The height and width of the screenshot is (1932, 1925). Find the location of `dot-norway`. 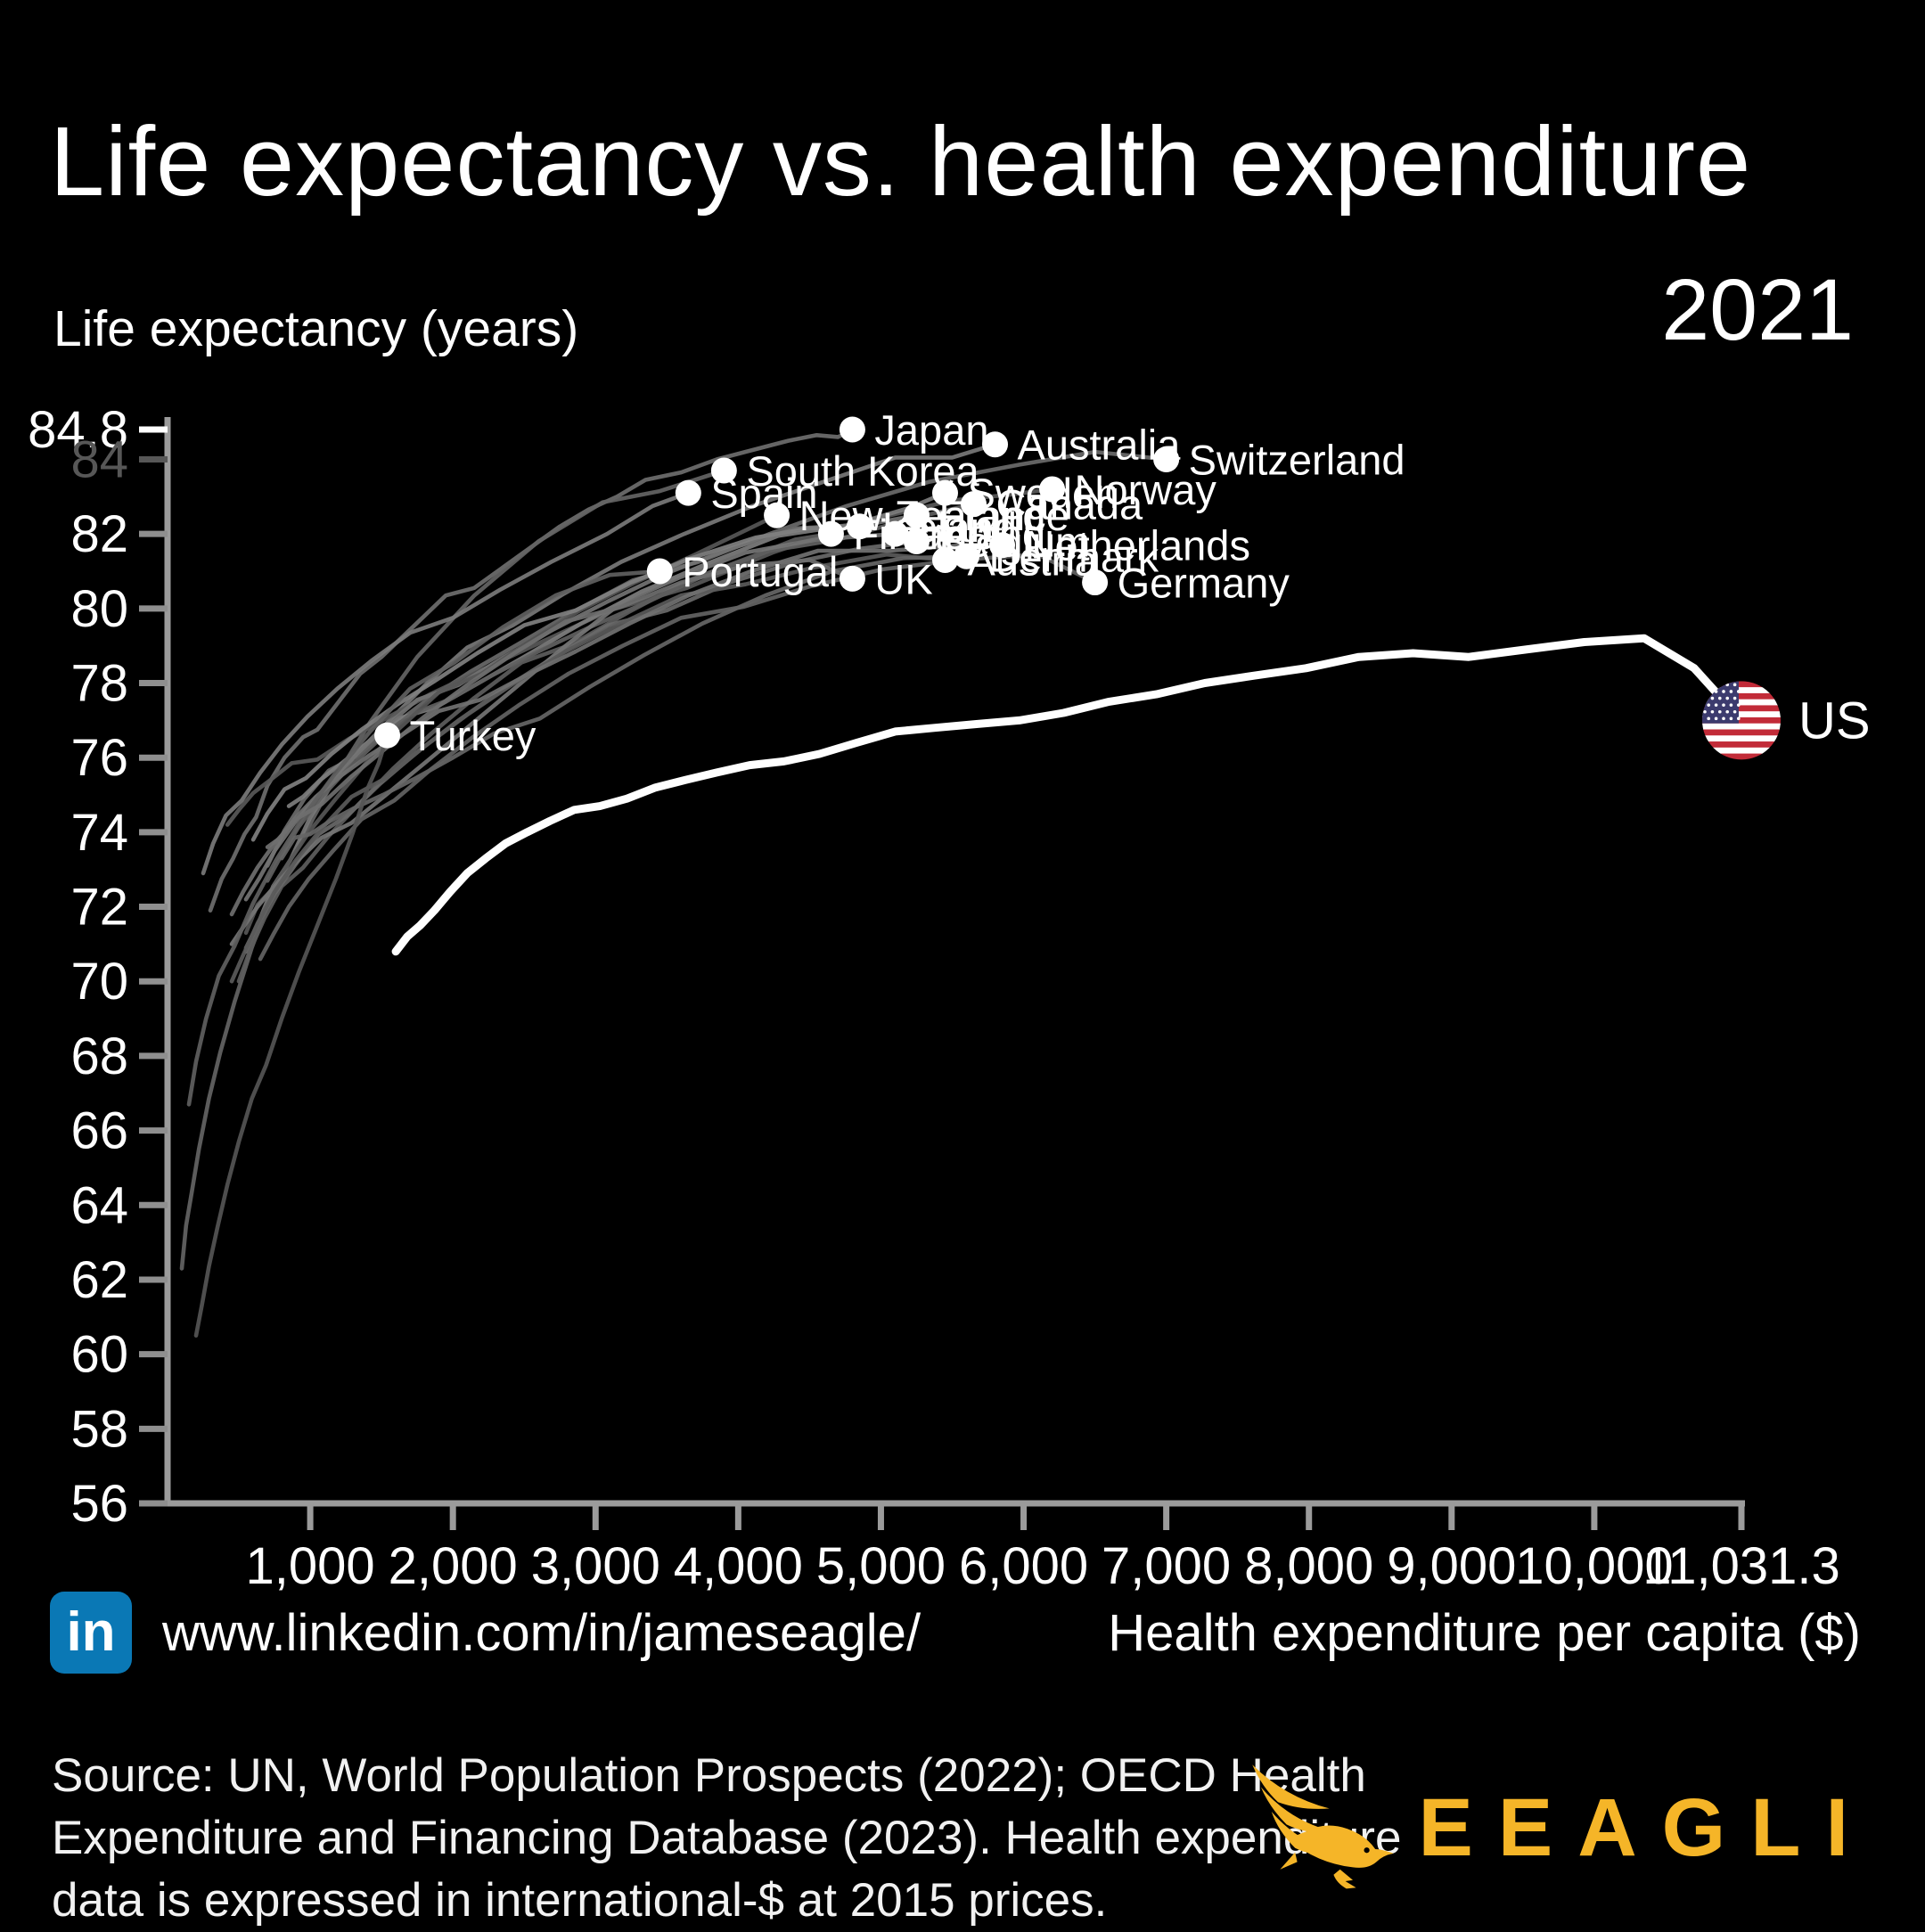

dot-norway is located at coordinates (1052, 490).